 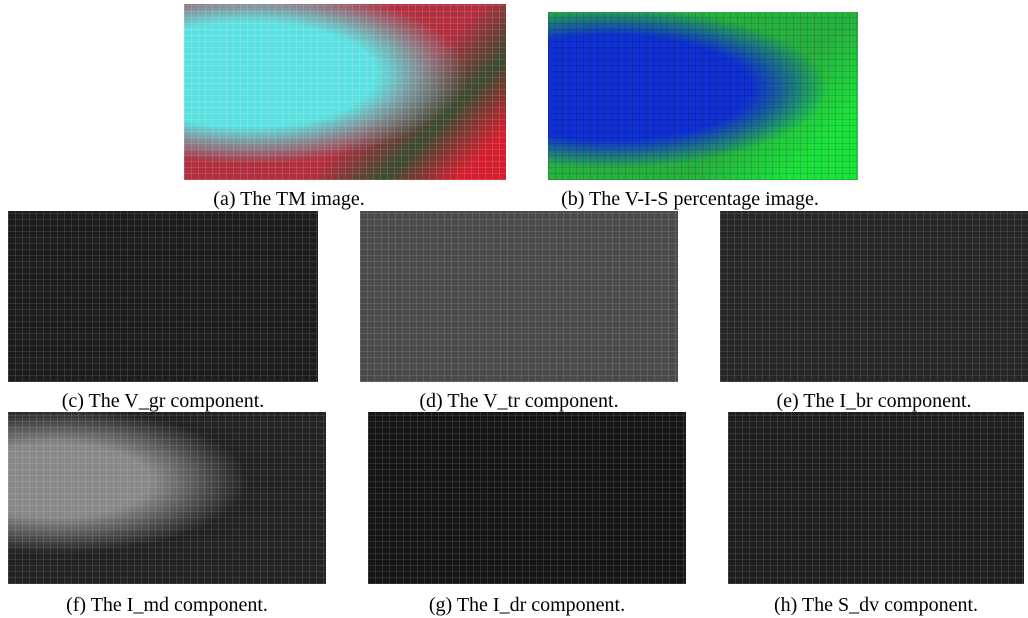 I want to click on caption: (f) The I_md component., so click(x=167, y=605).